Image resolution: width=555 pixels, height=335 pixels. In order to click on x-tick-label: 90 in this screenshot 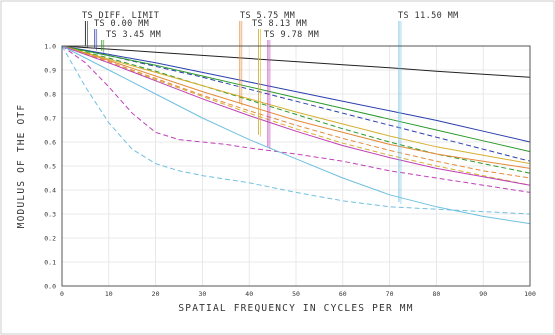, I will do `click(483, 294)`.